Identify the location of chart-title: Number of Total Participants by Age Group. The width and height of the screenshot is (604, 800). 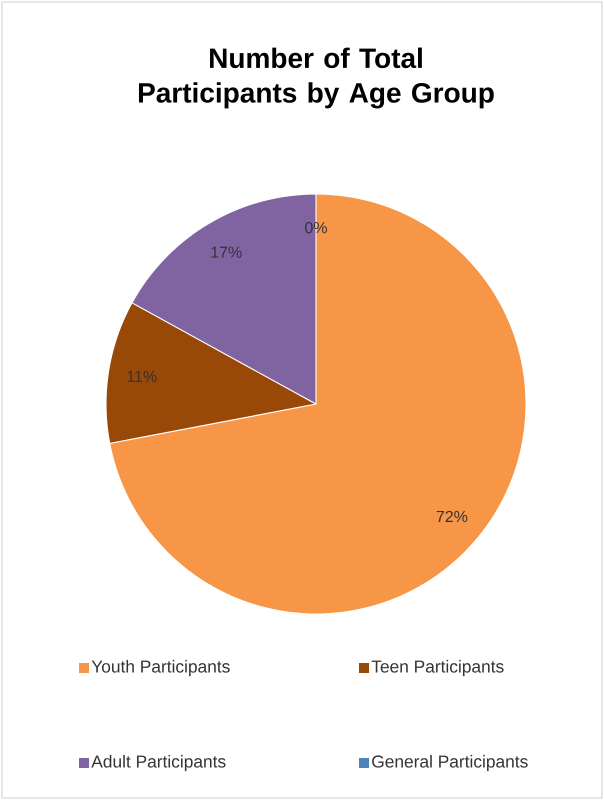
(316, 78).